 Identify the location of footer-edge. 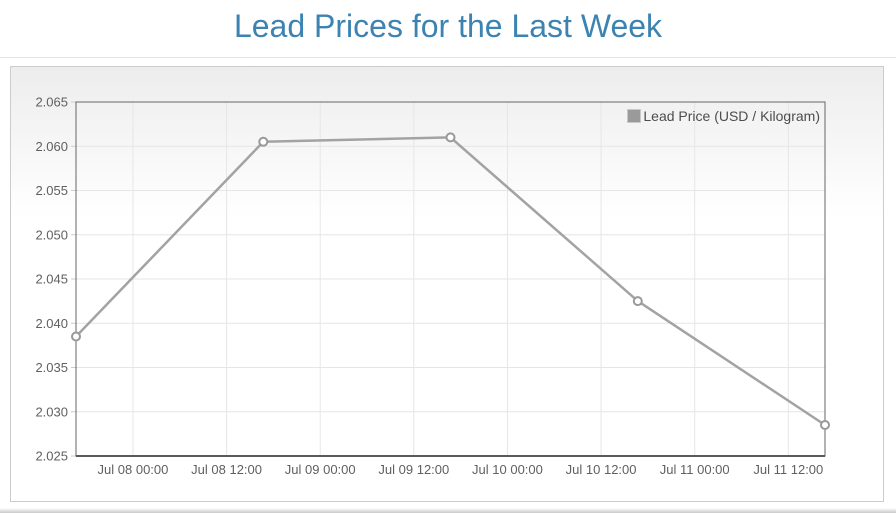
(448, 510).